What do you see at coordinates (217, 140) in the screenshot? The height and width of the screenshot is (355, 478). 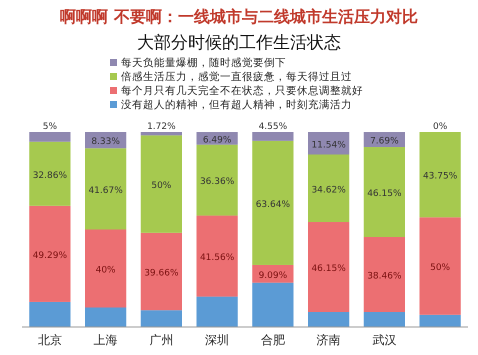 I see `data-label: 6.49%` at bounding box center [217, 140].